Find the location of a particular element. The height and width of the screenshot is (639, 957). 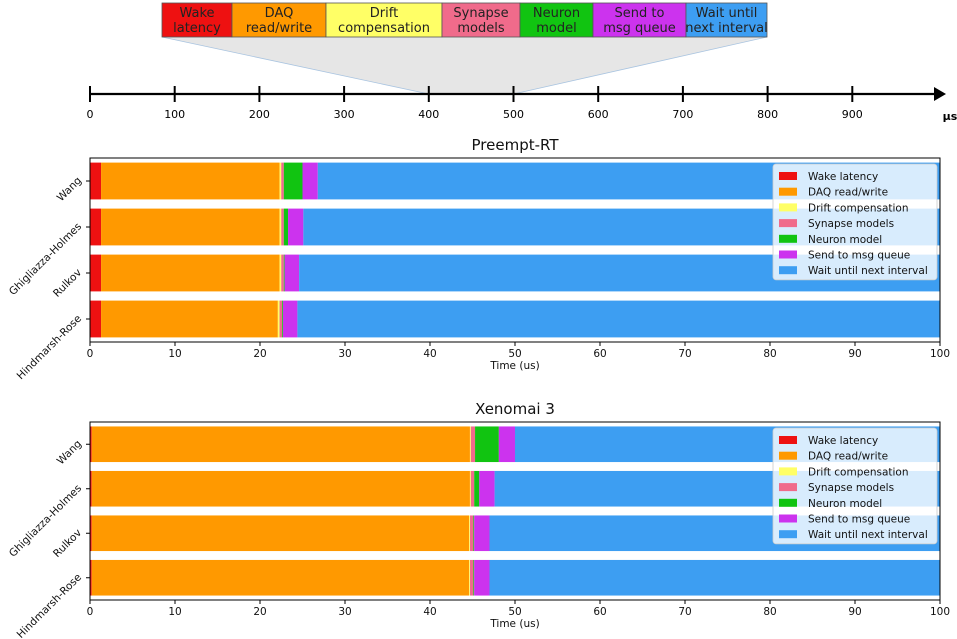

legend-label-synapse-models: Synapse models is located at coordinates (851, 488).